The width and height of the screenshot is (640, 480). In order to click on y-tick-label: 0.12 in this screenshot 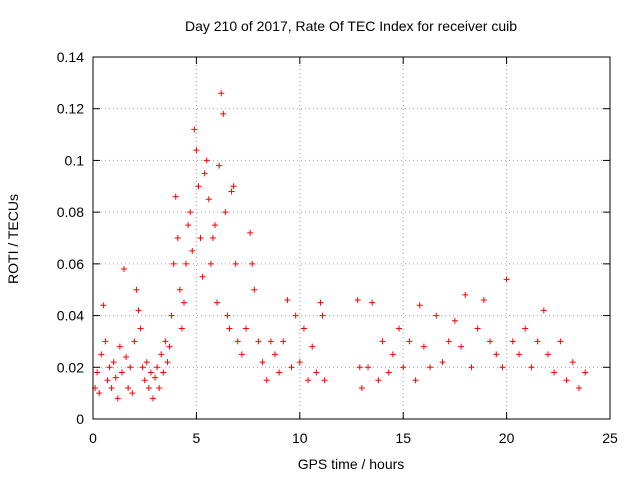, I will do `click(70, 109)`.